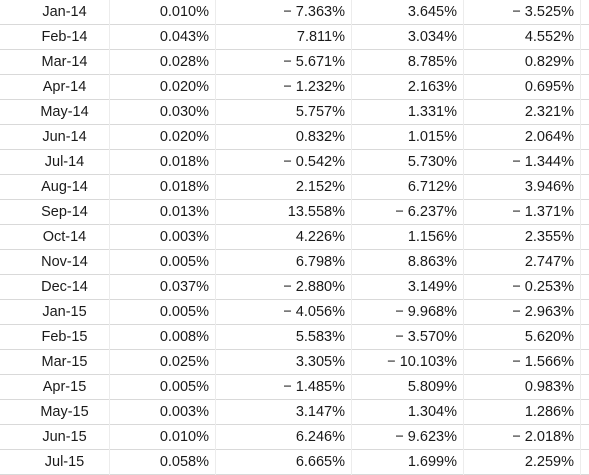  I want to click on cell-col-c: 0.832%, so click(284, 137).